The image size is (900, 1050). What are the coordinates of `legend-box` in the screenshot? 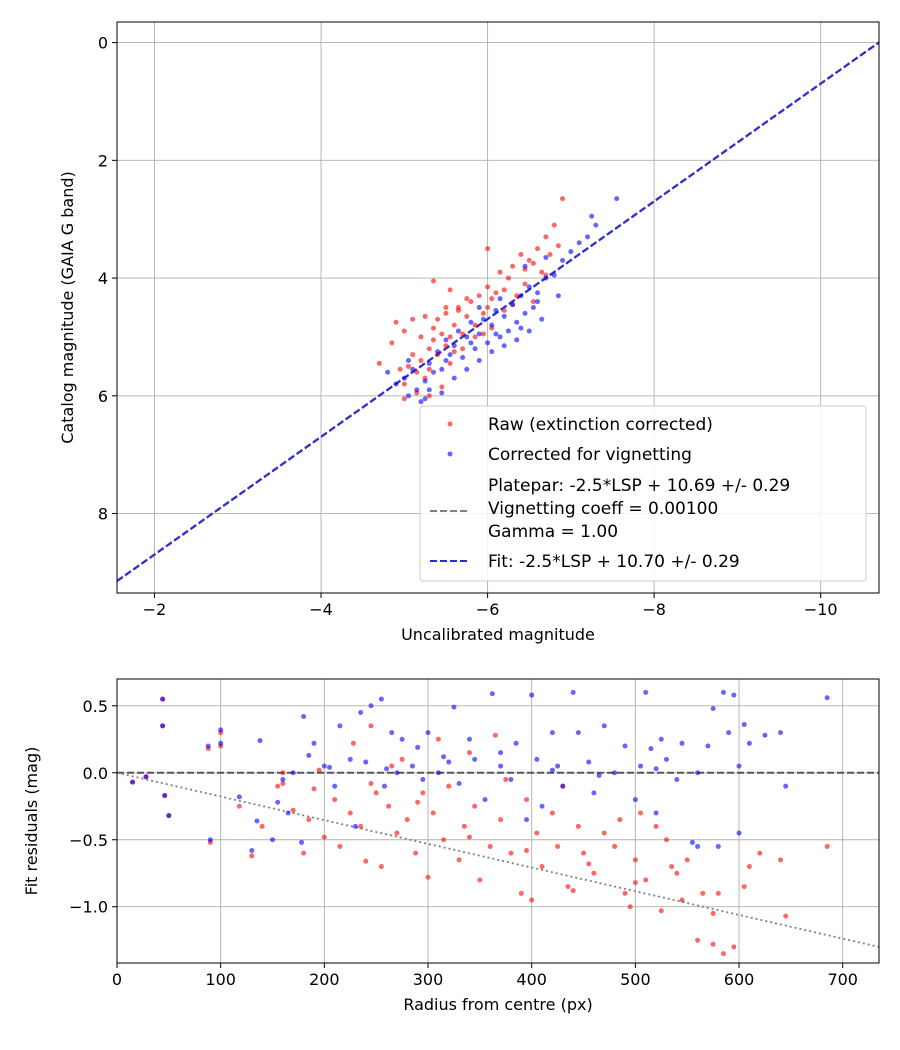 It's located at (643, 493).